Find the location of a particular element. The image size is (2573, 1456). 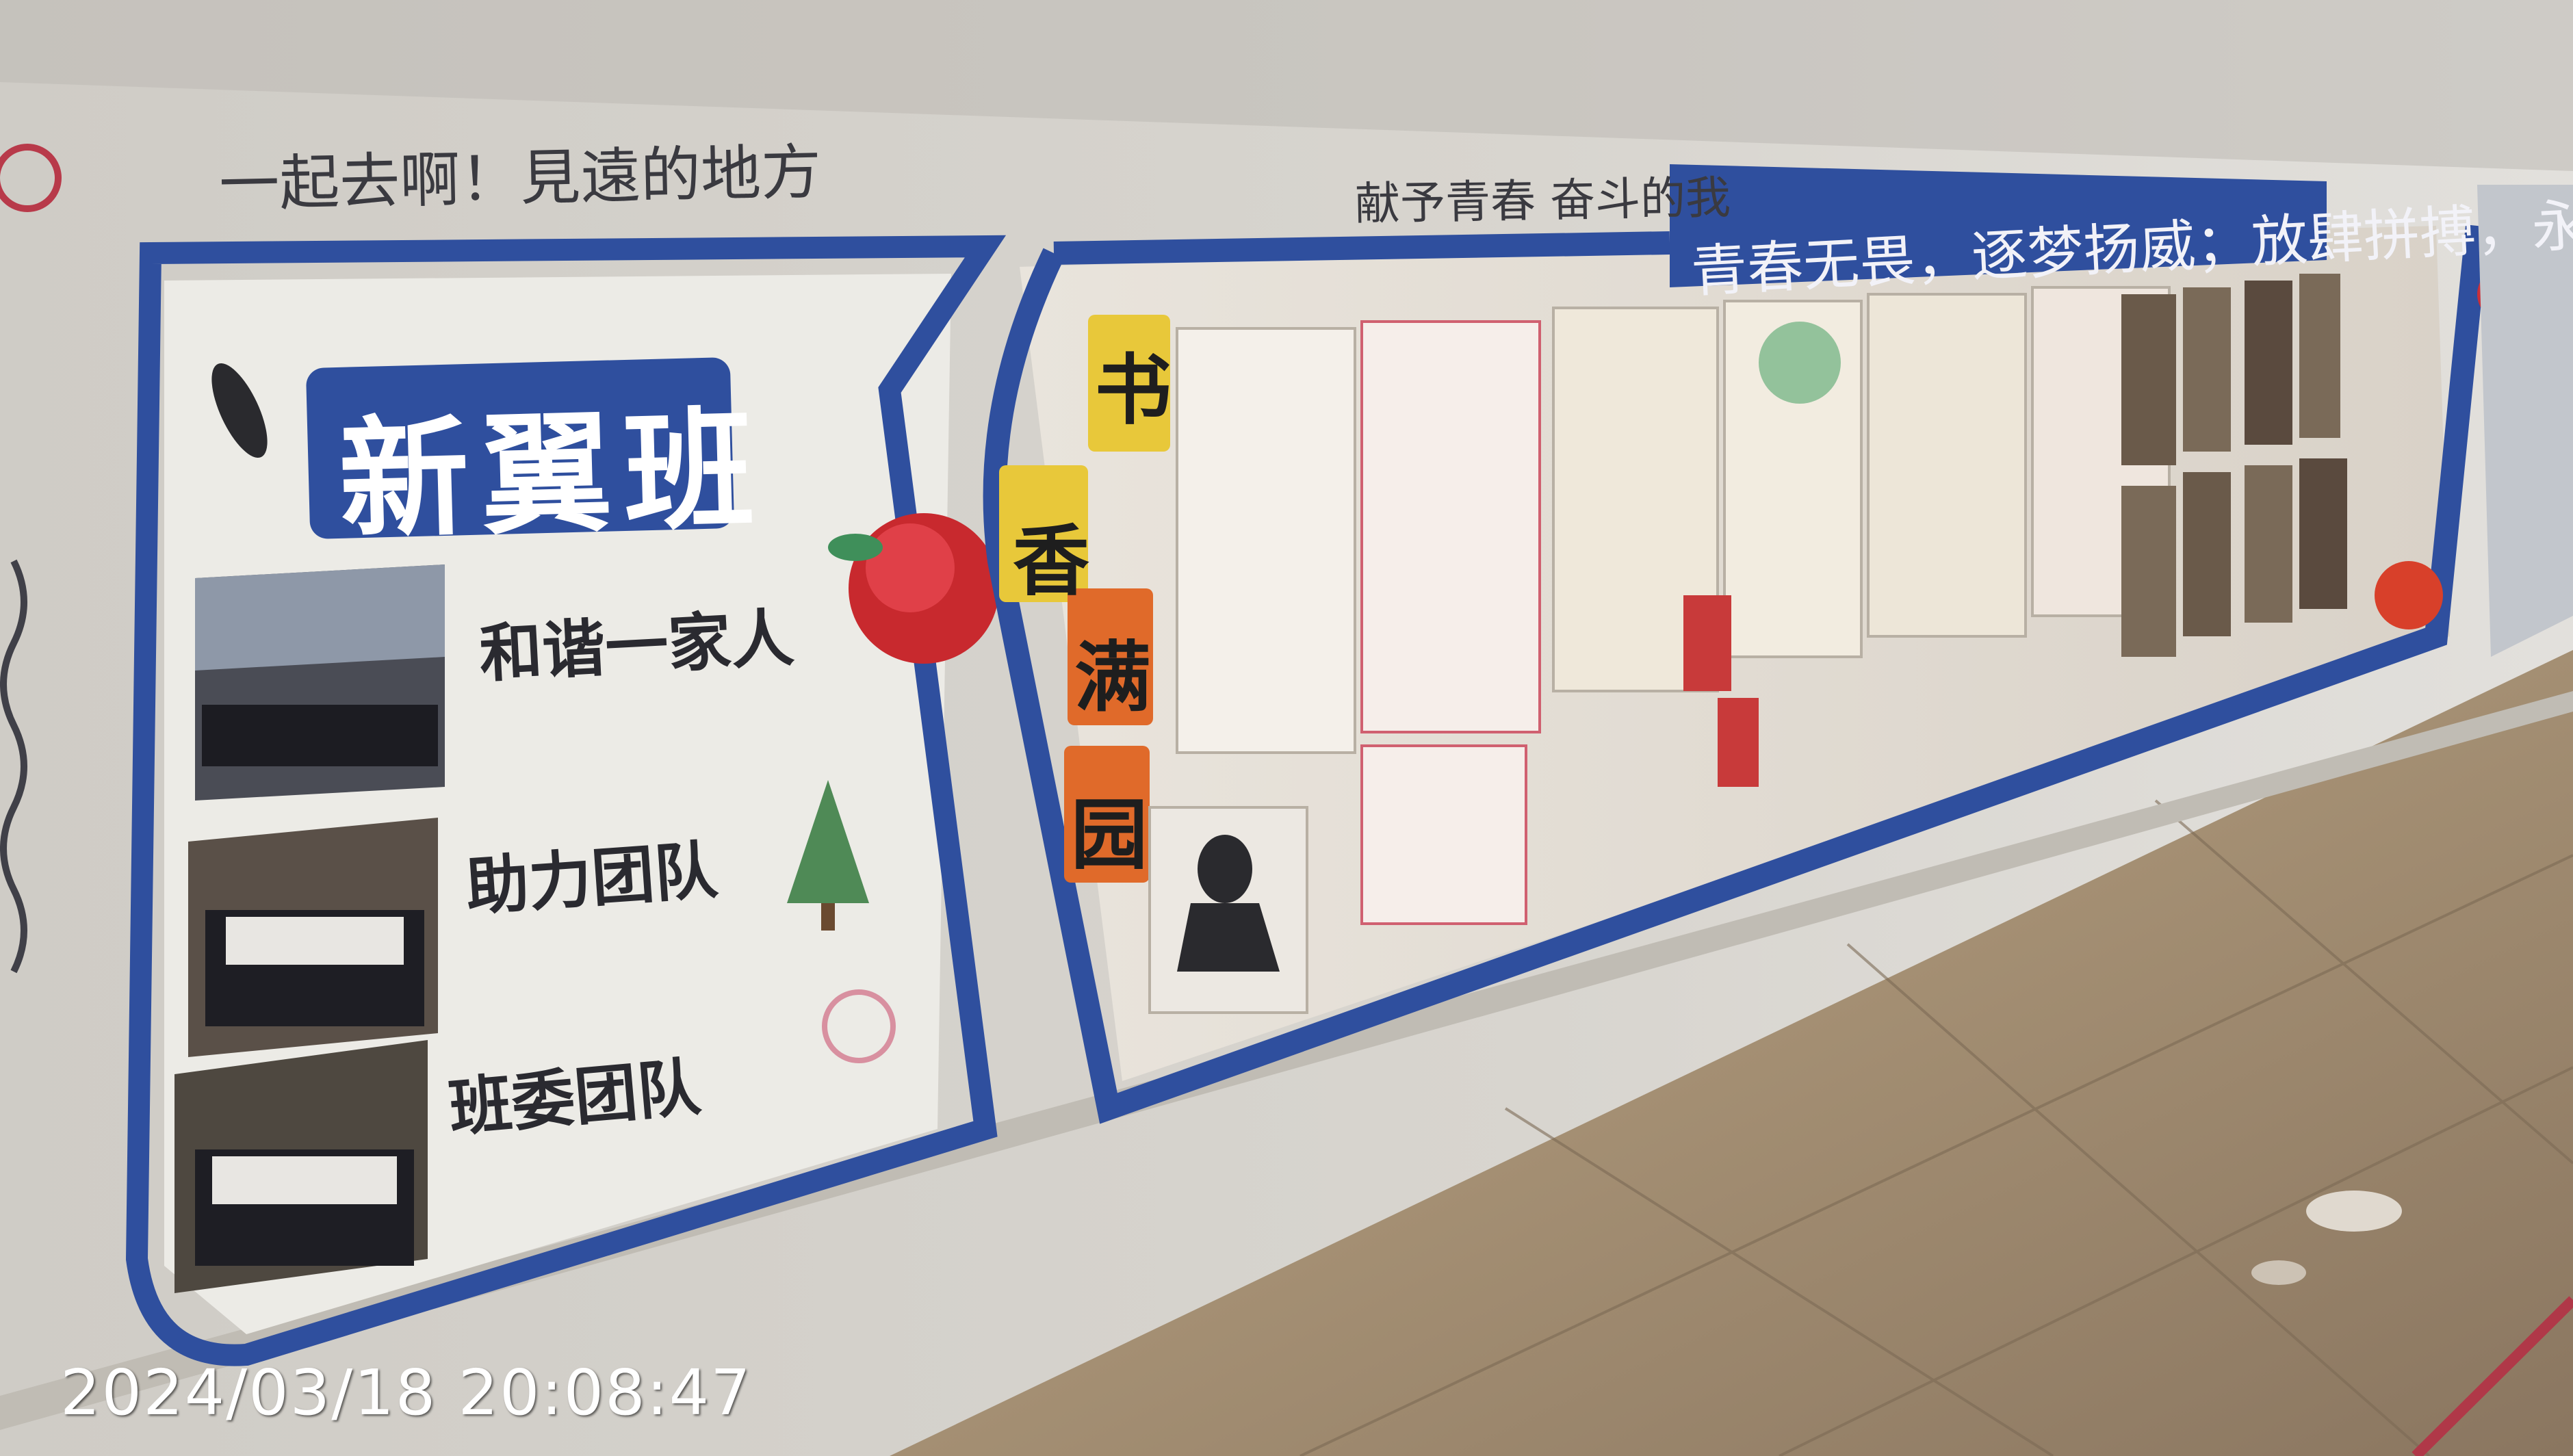

paper-flower-orange is located at coordinates (2409, 595).